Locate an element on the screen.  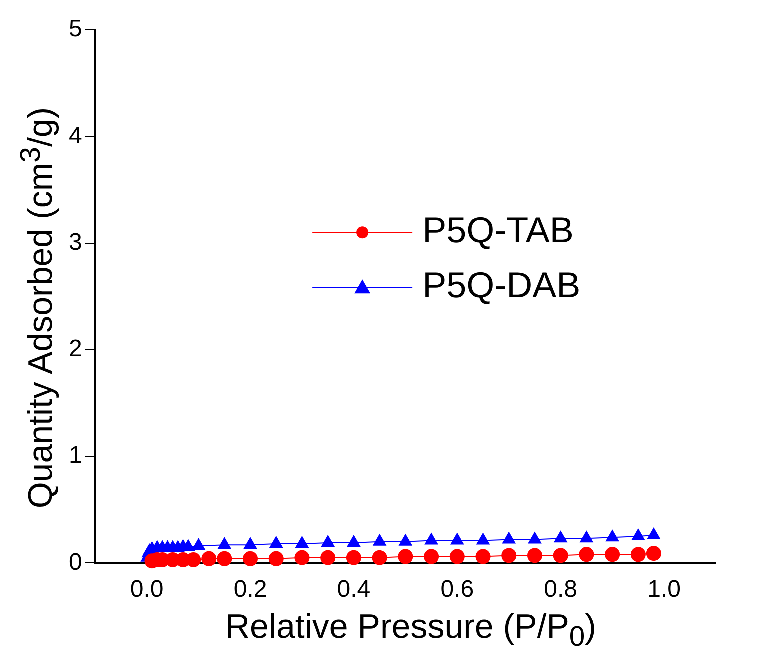
x-tick-label: 0.0 is located at coordinates (147, 590).